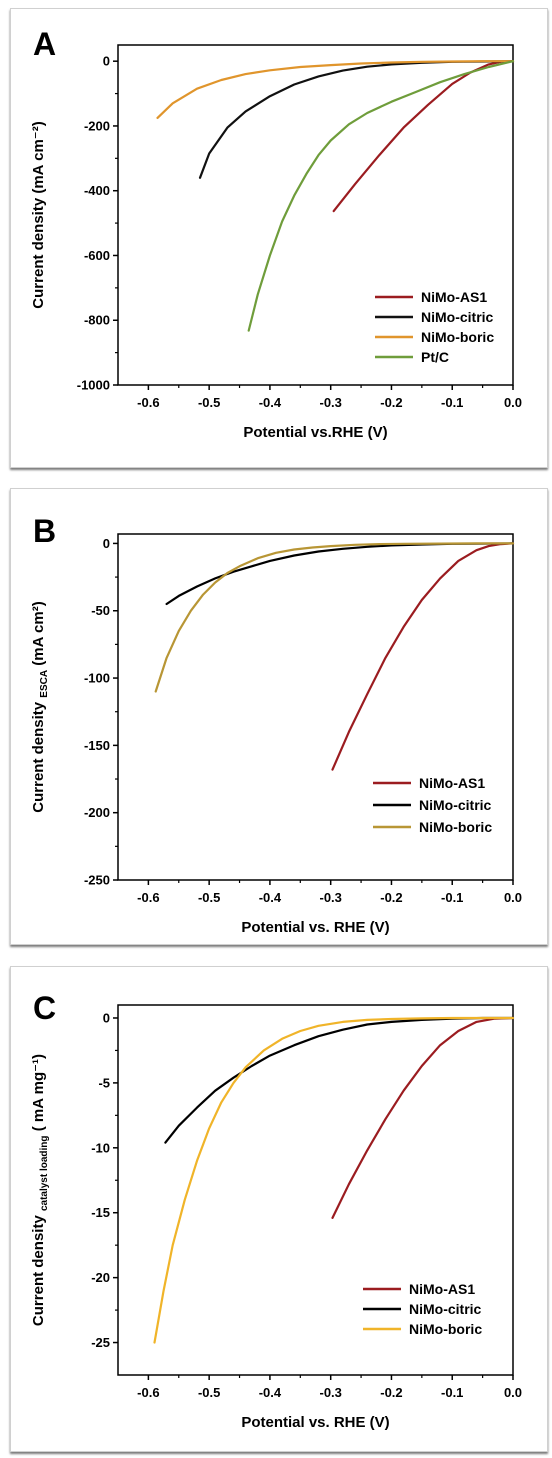  What do you see at coordinates (100, 610) in the screenshot?
I see `panel-b-y-tick-label: -50` at bounding box center [100, 610].